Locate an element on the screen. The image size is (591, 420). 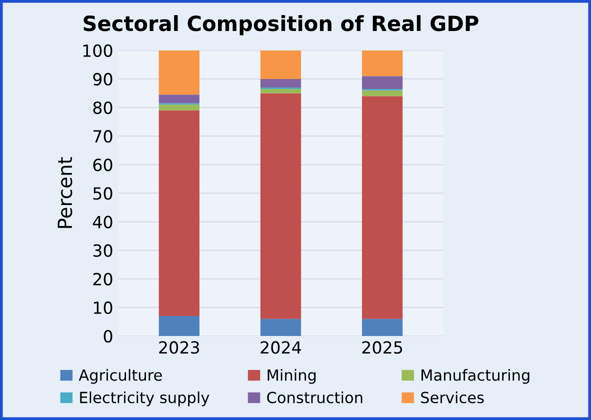
y-tick-label: 90 is located at coordinates (102, 79).